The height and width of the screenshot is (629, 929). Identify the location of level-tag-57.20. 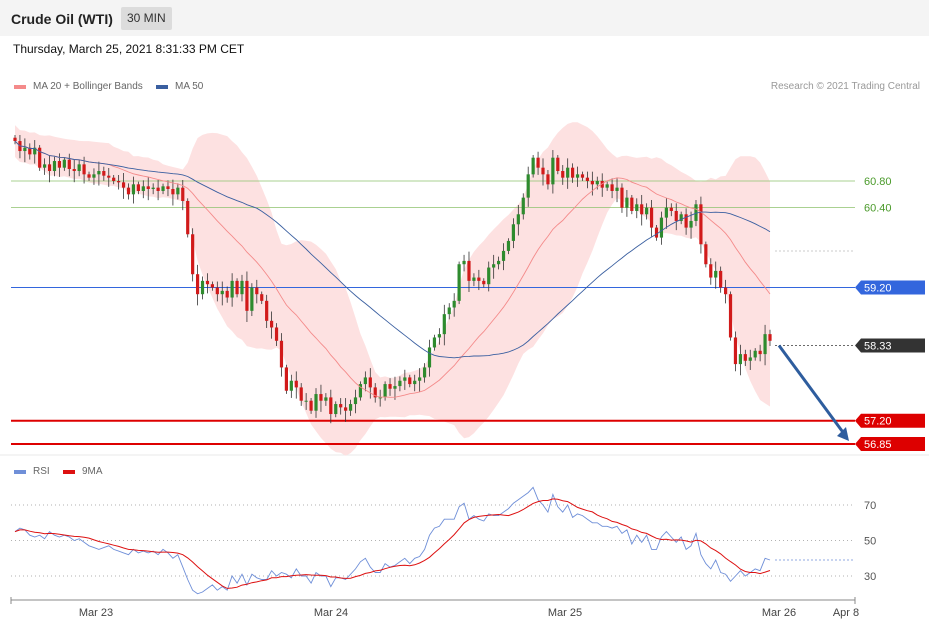
(890, 420).